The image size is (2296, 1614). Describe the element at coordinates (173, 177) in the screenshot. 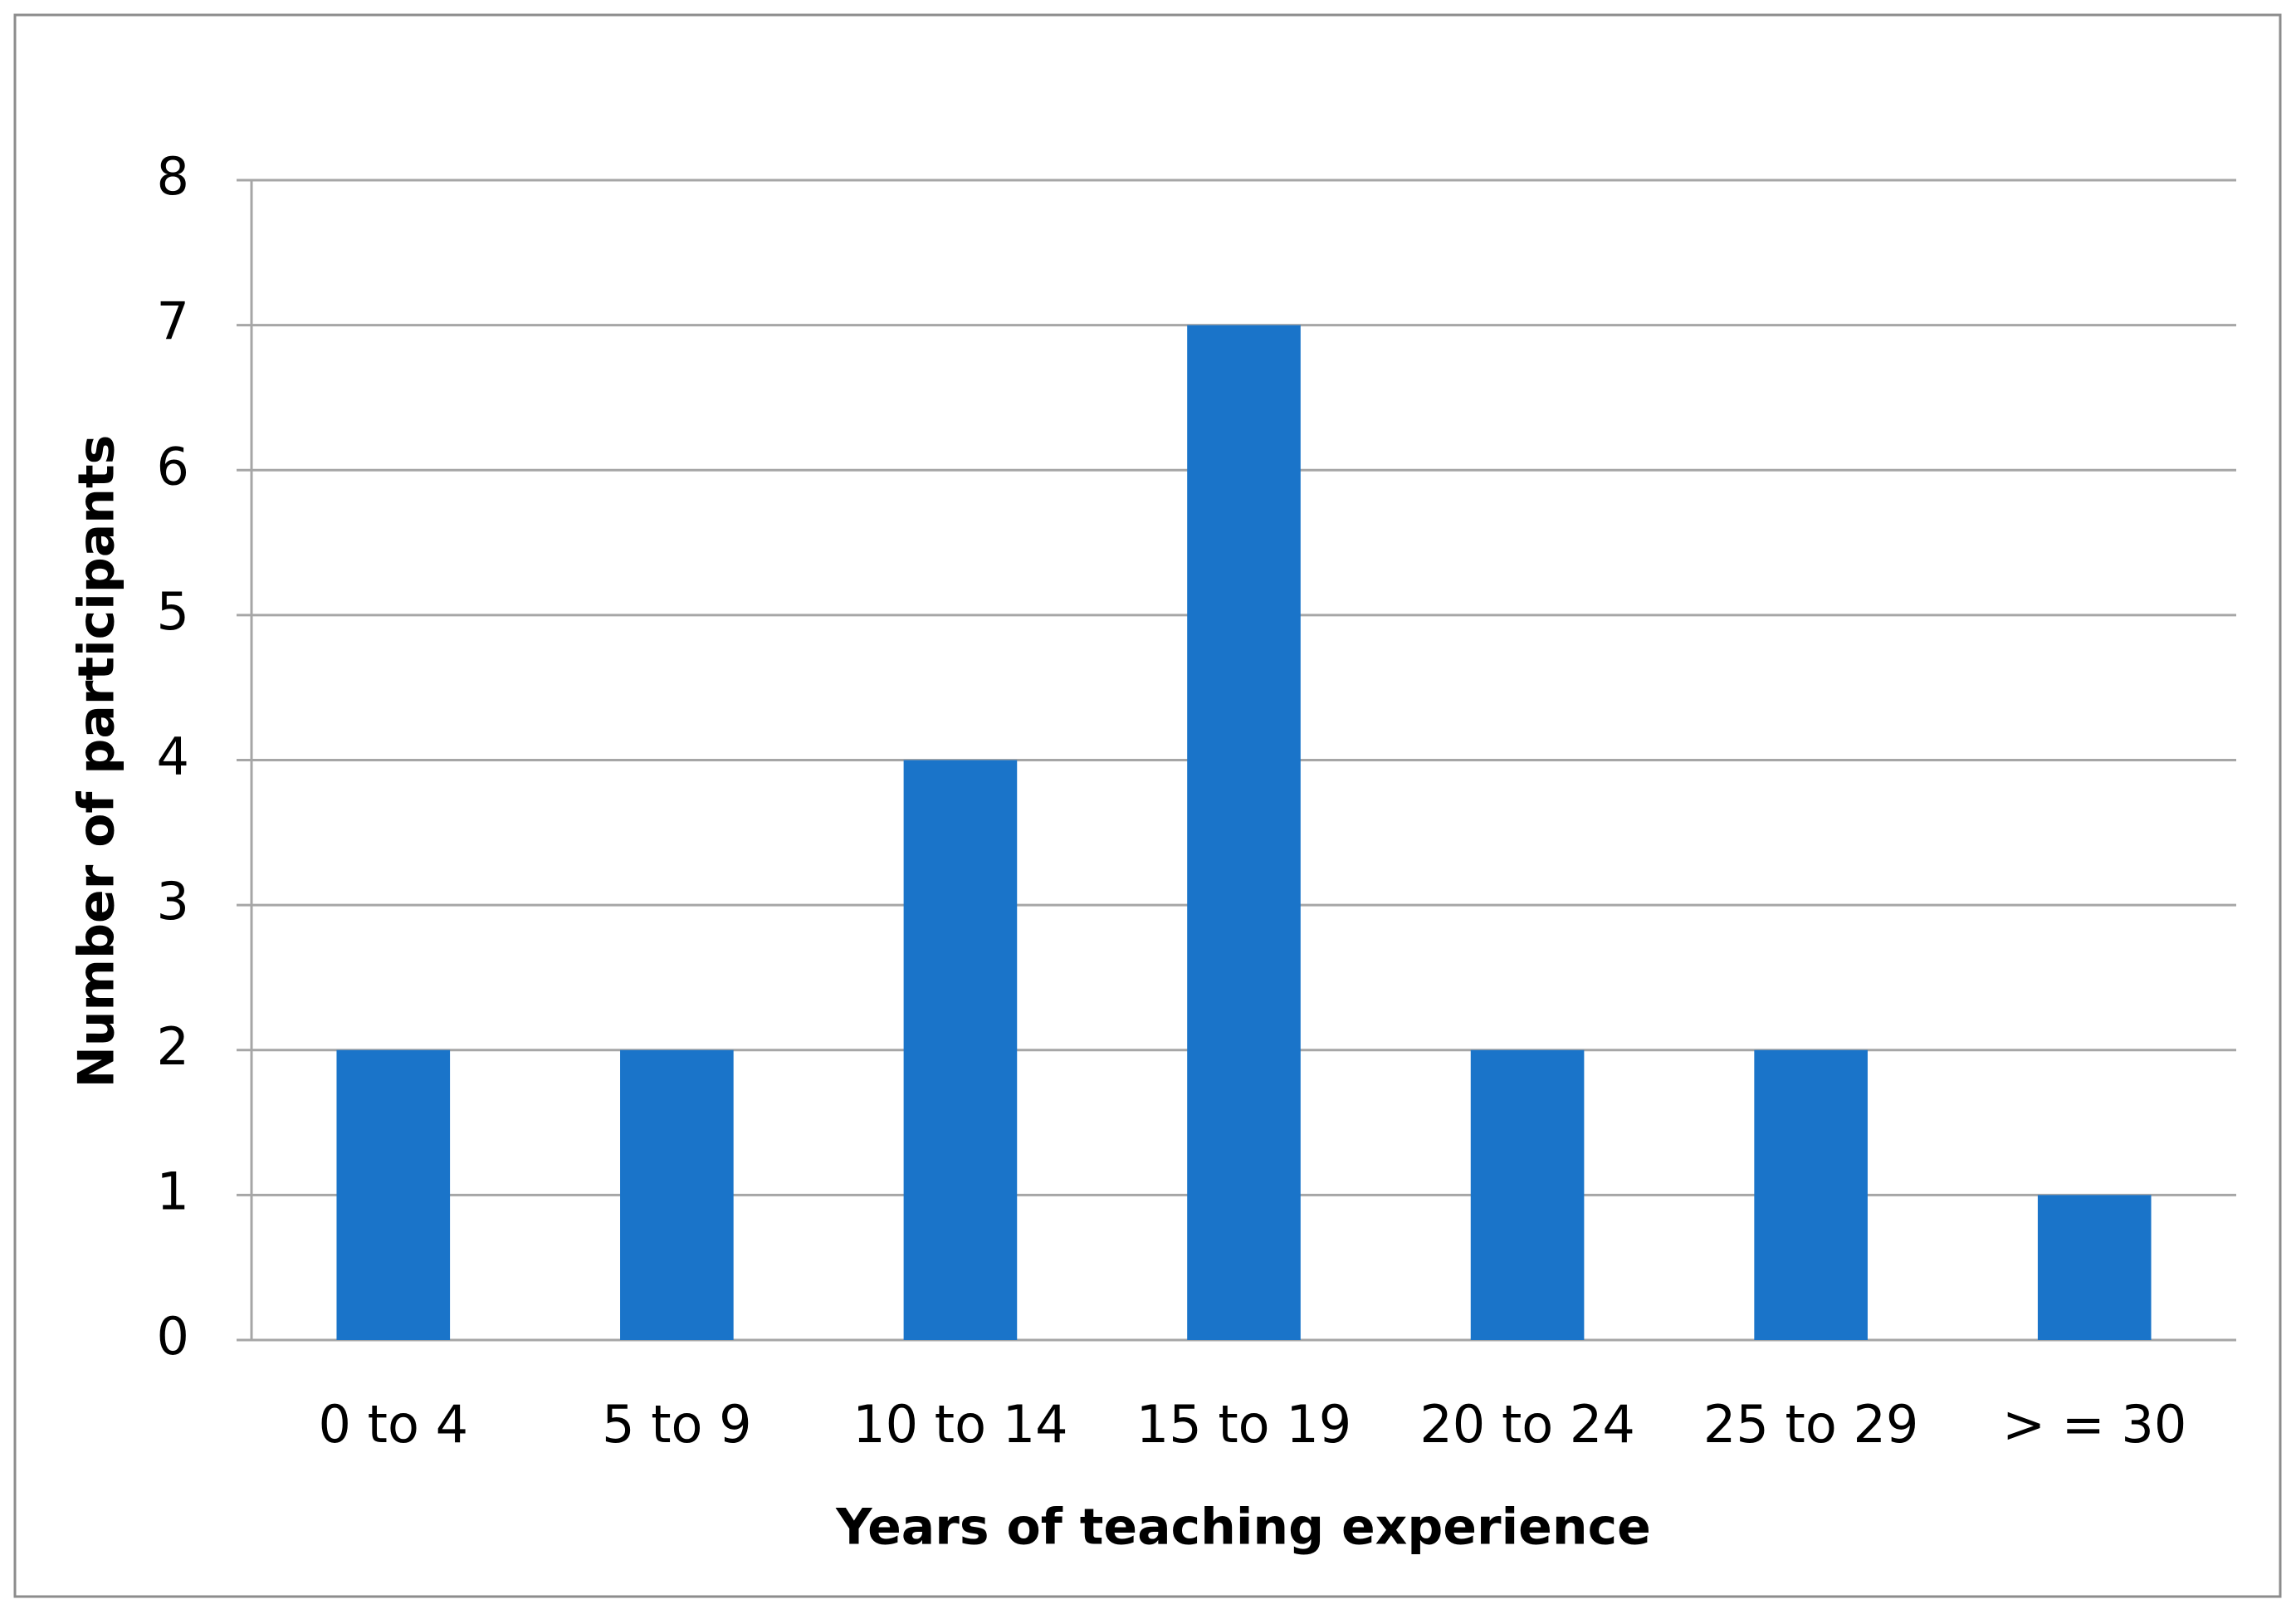

I see `y-tick-label: 8` at that location.